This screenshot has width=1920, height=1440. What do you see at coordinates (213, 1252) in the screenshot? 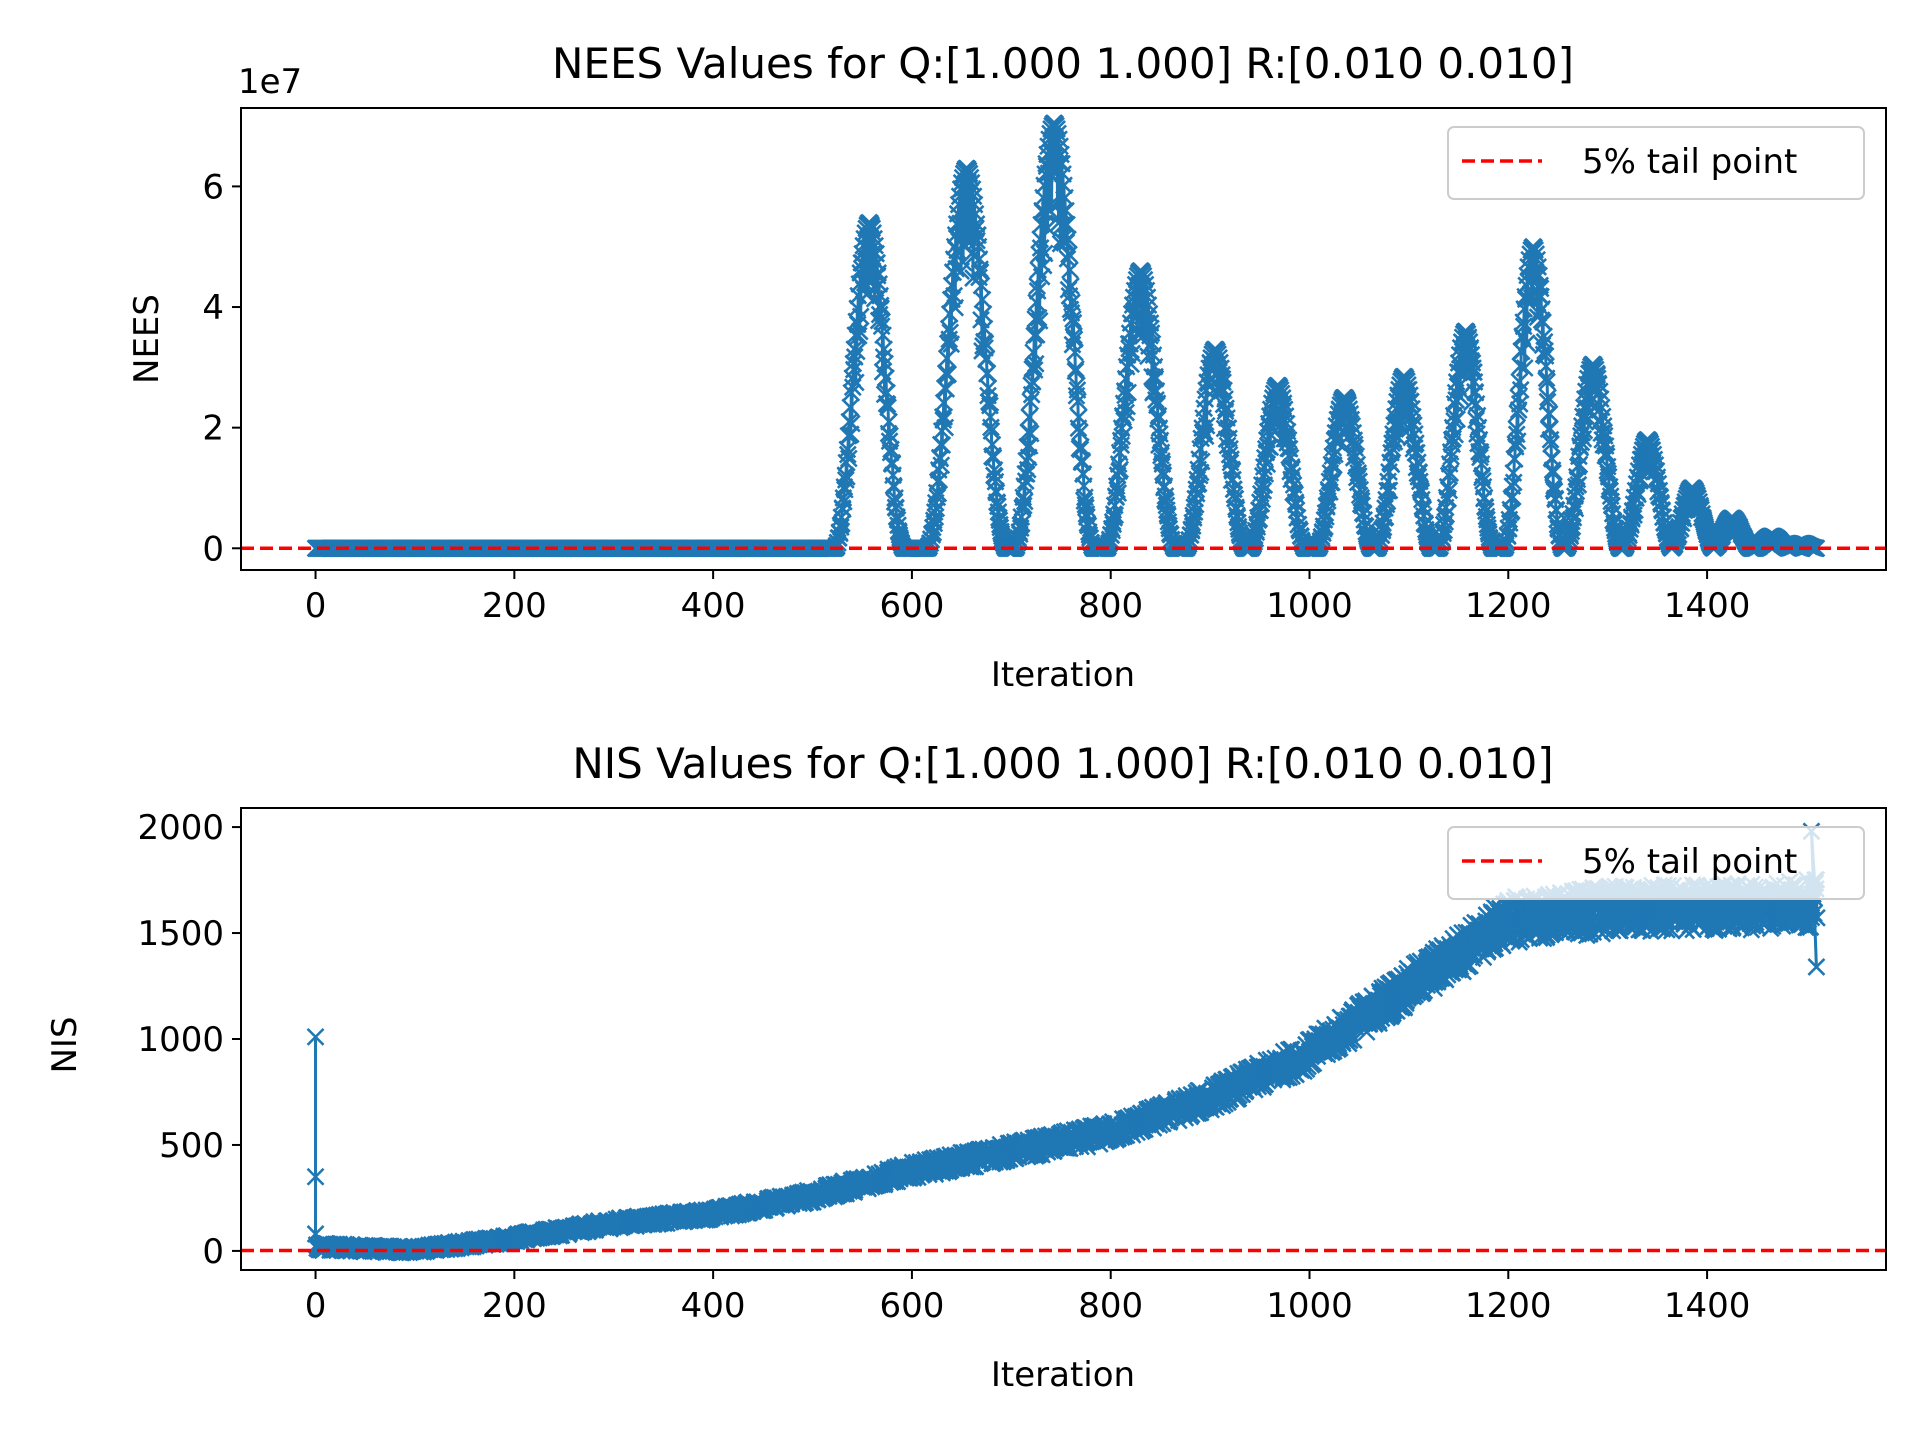
I see `nis-y-tick-label: 0` at bounding box center [213, 1252].